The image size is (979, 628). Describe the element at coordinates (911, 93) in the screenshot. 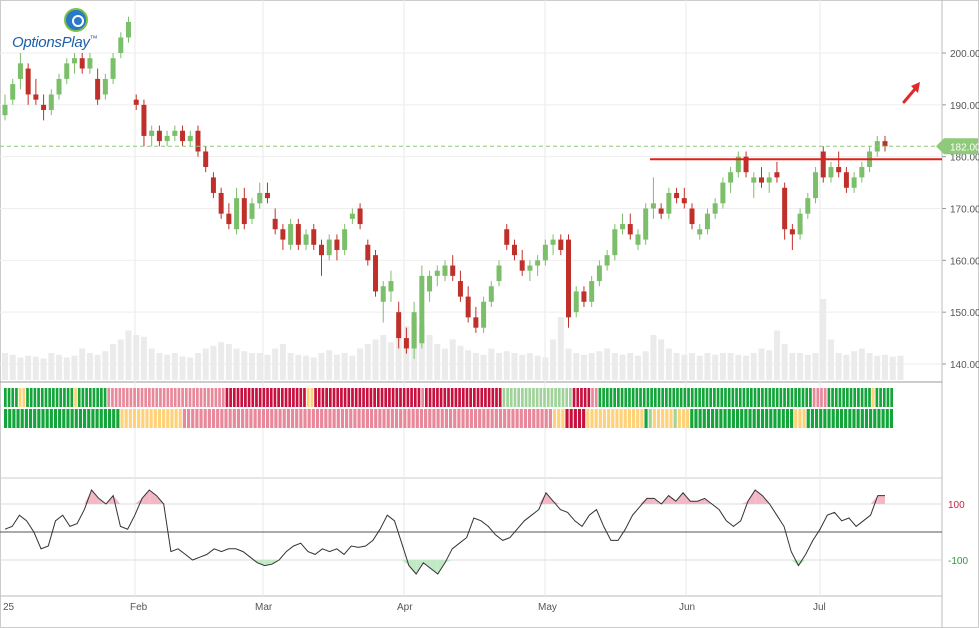

I see `bullish-arrow-icon` at that location.